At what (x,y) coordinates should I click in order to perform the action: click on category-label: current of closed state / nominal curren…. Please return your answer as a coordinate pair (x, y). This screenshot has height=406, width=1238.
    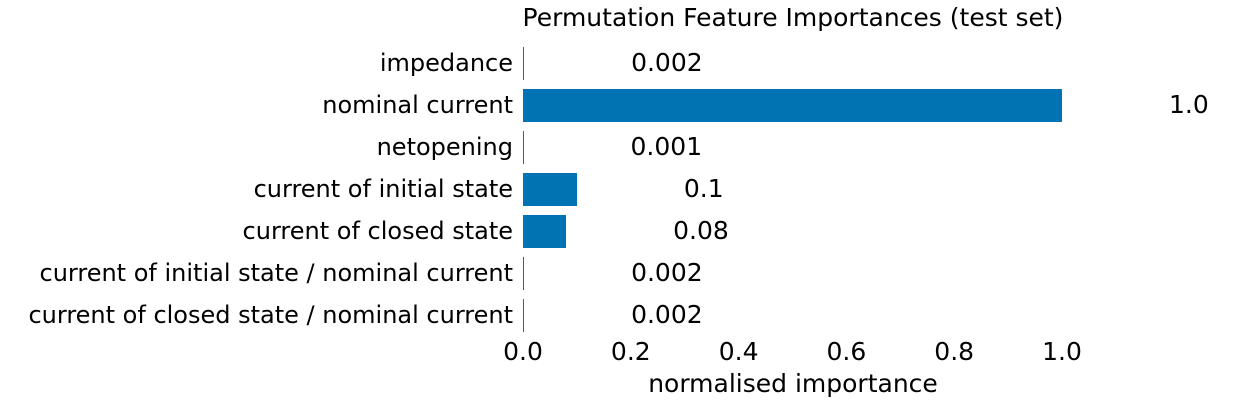
    Looking at the image, I should click on (270, 315).